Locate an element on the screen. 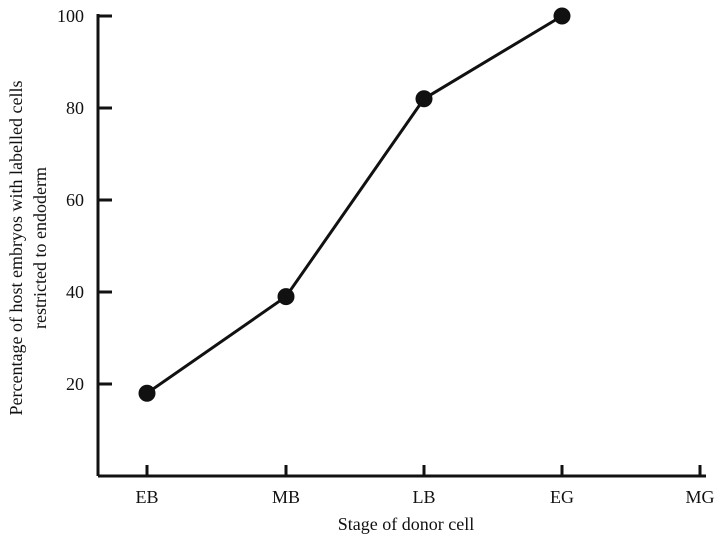  x-axis-title: Stage of donor cell is located at coordinates (406, 524).